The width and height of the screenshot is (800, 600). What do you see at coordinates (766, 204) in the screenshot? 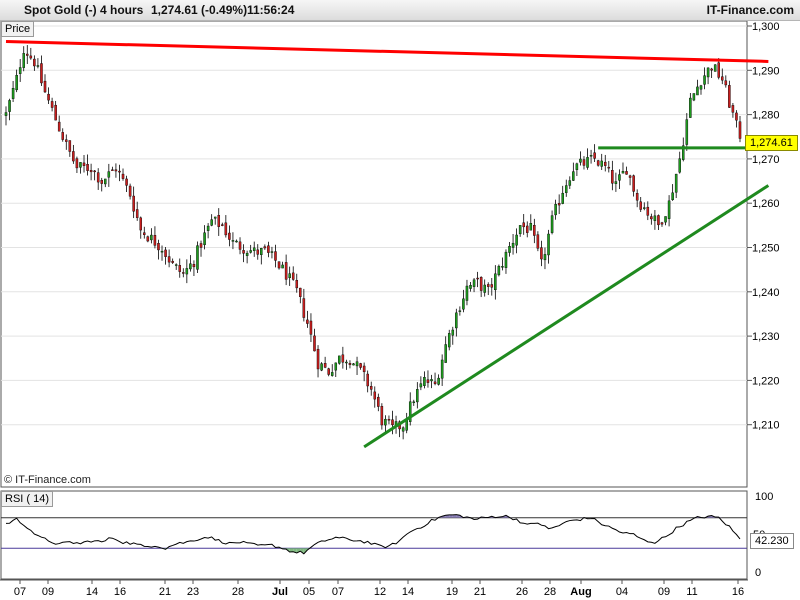
I see `y-tick-label: 1,260` at bounding box center [766, 204].